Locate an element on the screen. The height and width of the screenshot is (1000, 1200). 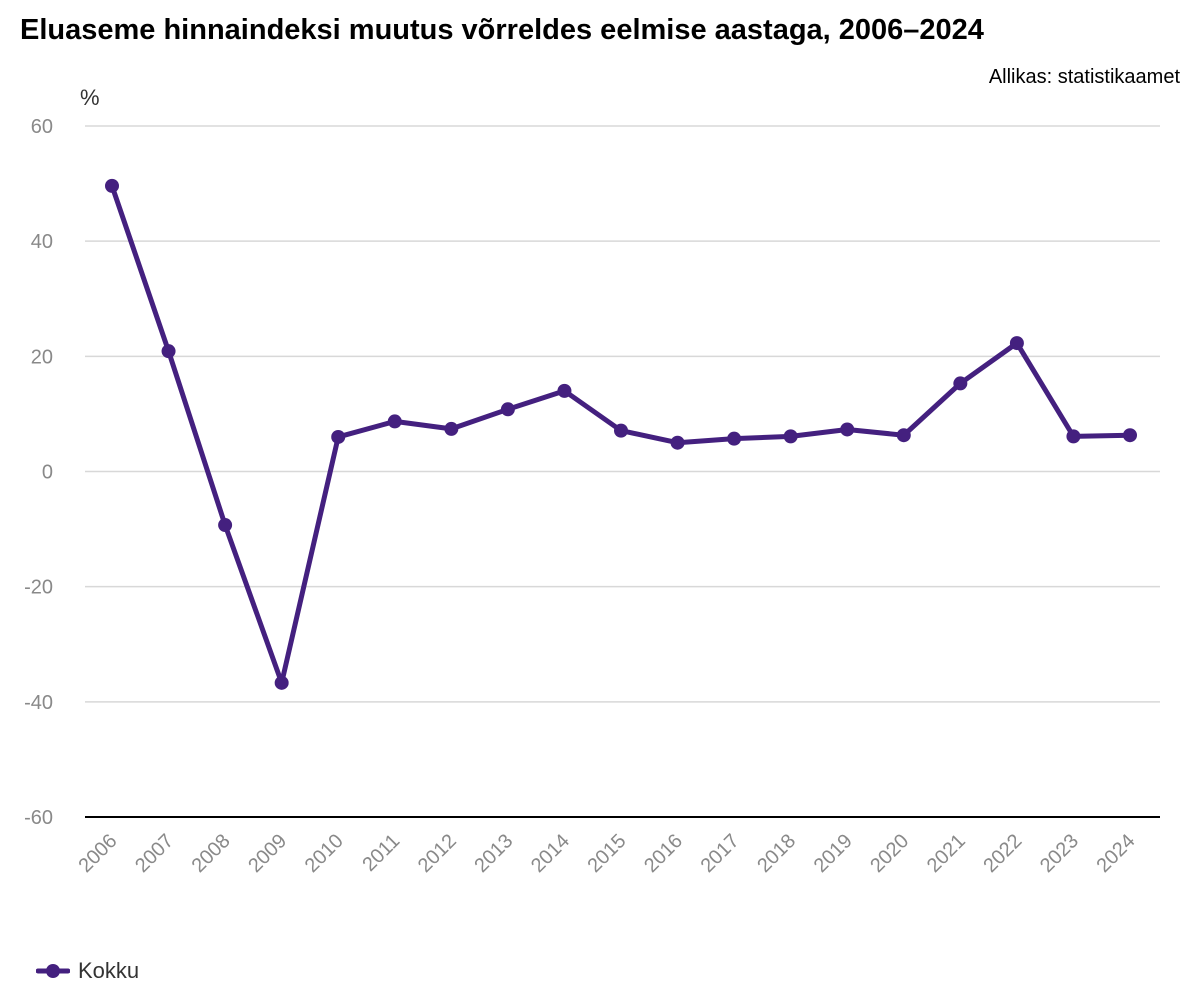
x-tick-label: 2023 is located at coordinates (1059, 853).